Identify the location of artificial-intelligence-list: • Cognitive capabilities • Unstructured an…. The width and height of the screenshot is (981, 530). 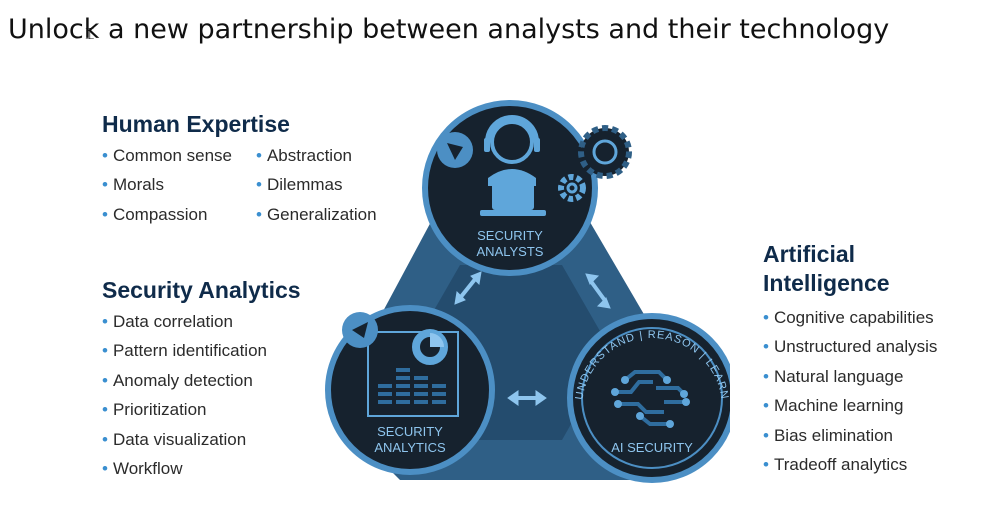
(850, 391).